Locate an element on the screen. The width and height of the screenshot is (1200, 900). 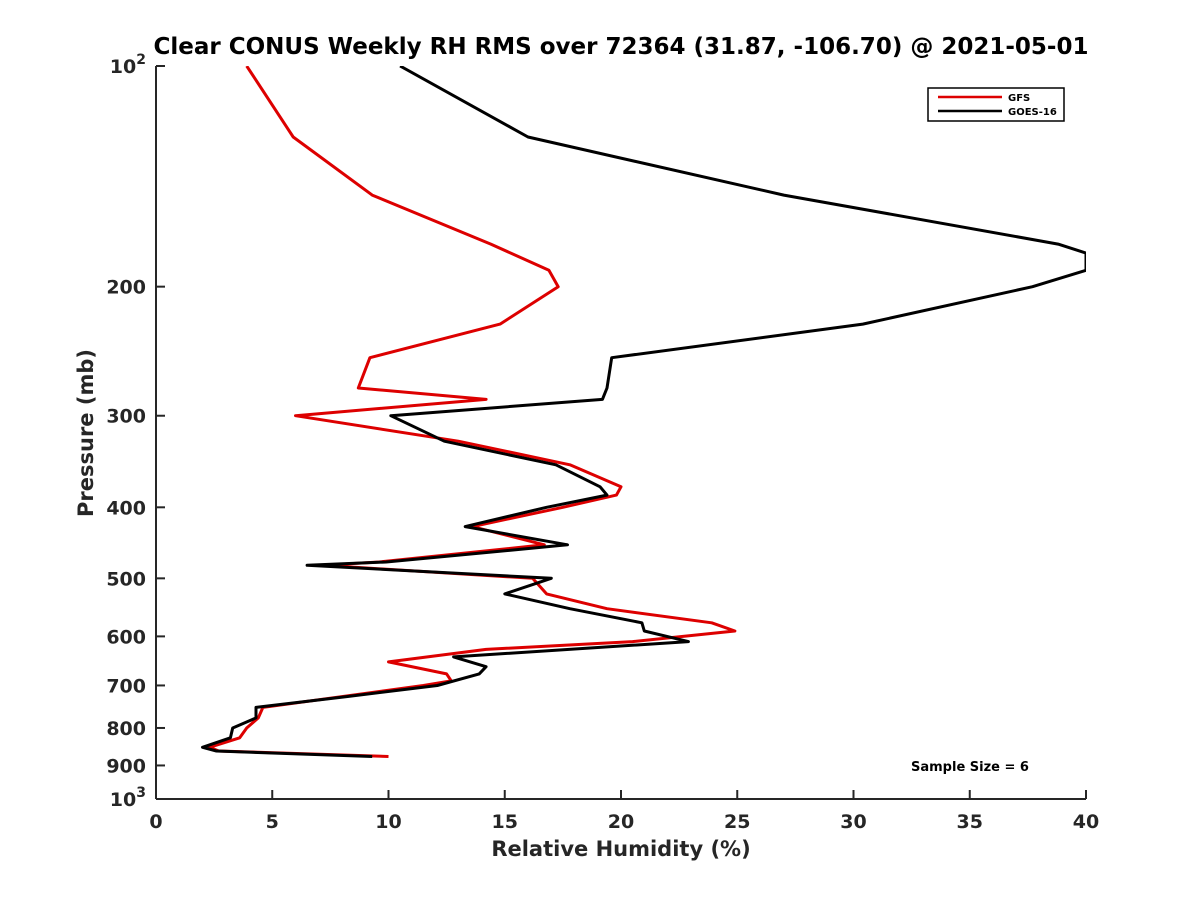
y-tick-label: 200 is located at coordinates (126, 288).